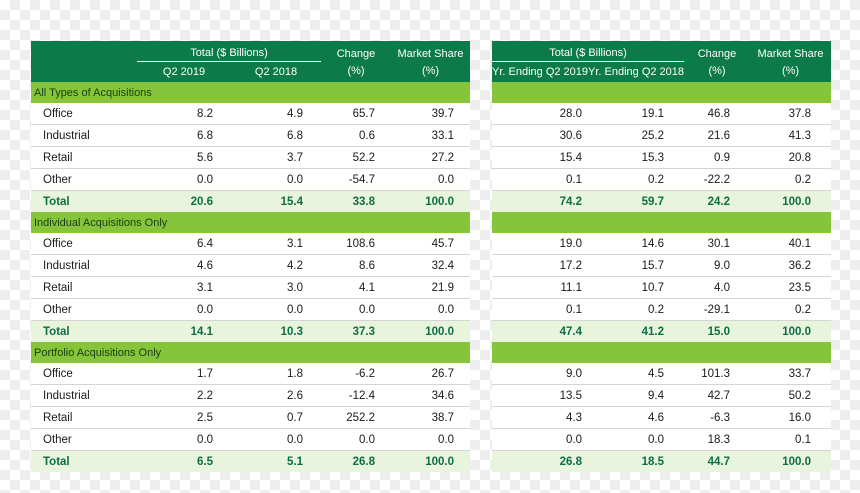  Describe the element at coordinates (636, 114) in the screenshot. I see `yr-2018-value: 19.1` at that location.